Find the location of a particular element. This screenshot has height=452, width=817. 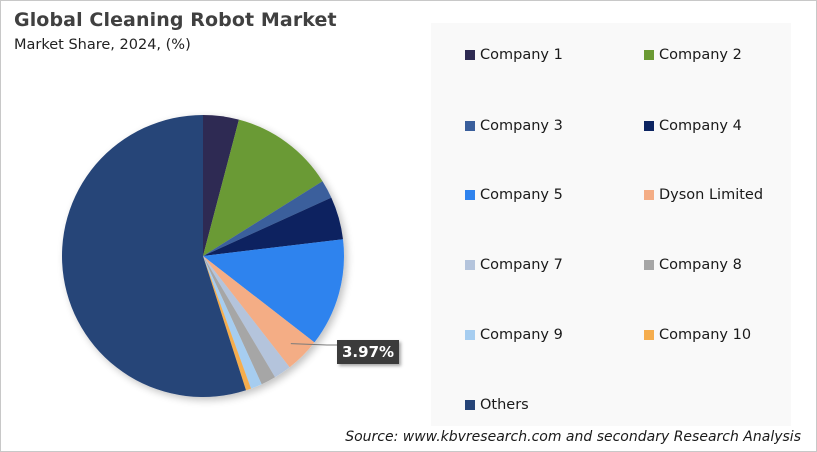

legend-item-others: Others is located at coordinates (497, 405).